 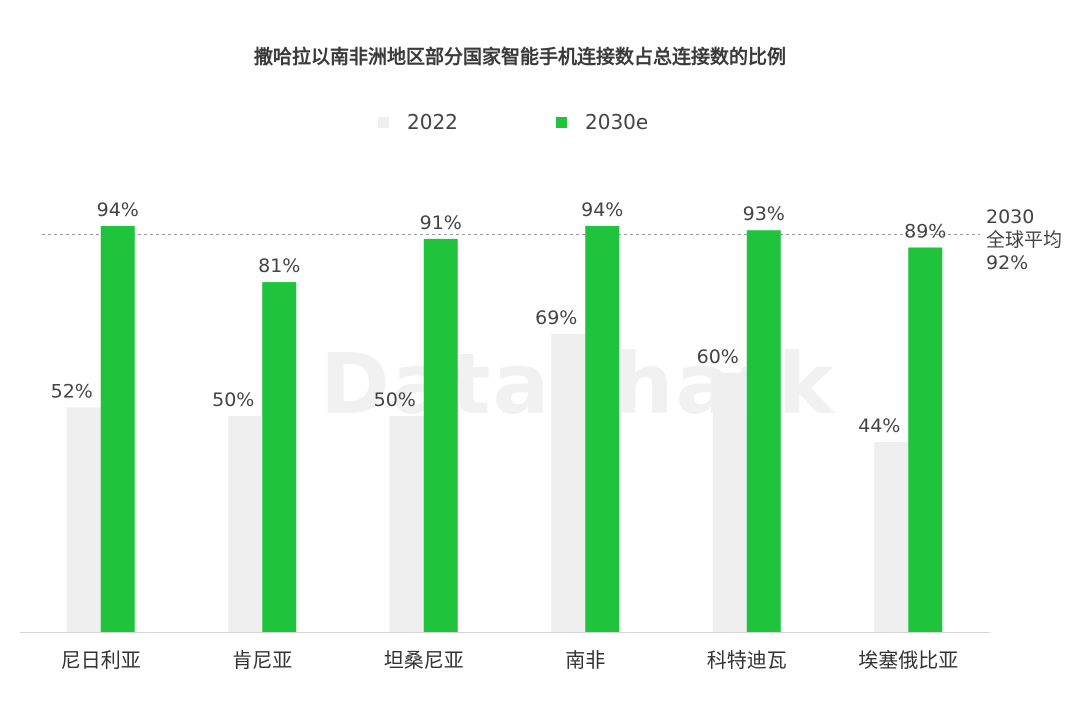 What do you see at coordinates (718, 357) in the screenshot?
I see `data-label-2022-4: 60%` at bounding box center [718, 357].